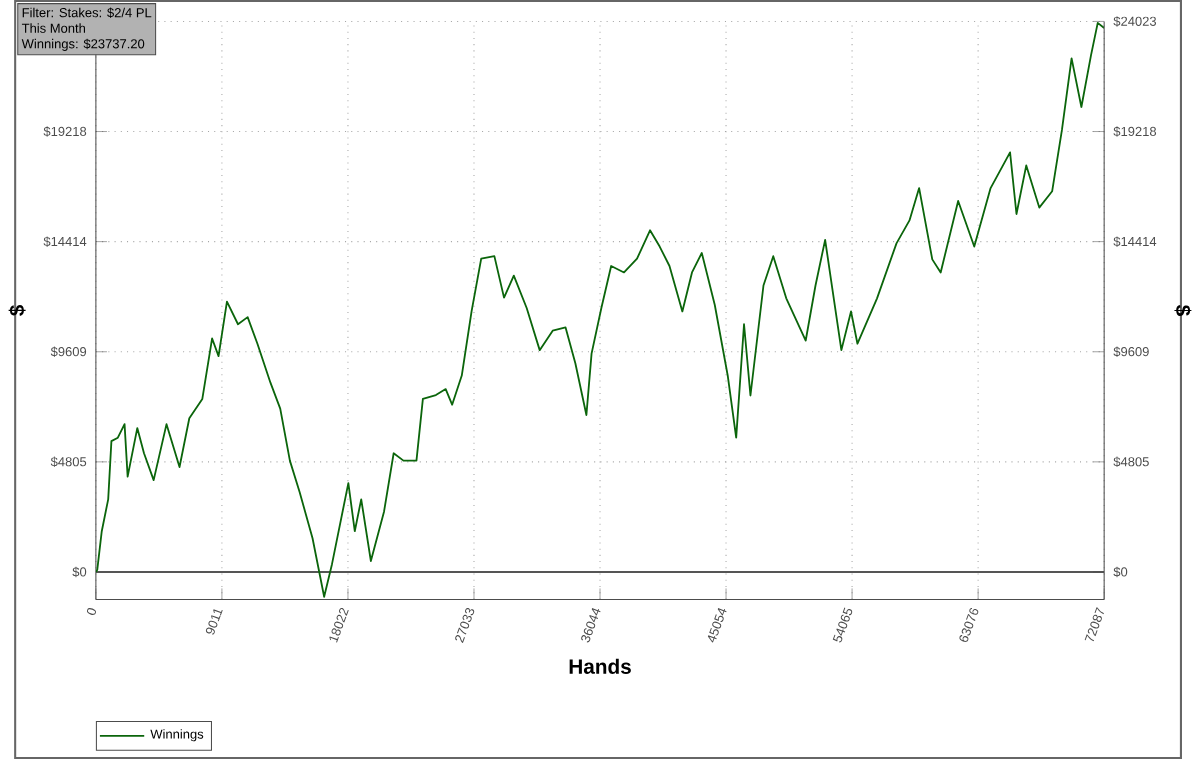  I want to click on y2-axis-title: $, so click(1183, 311).